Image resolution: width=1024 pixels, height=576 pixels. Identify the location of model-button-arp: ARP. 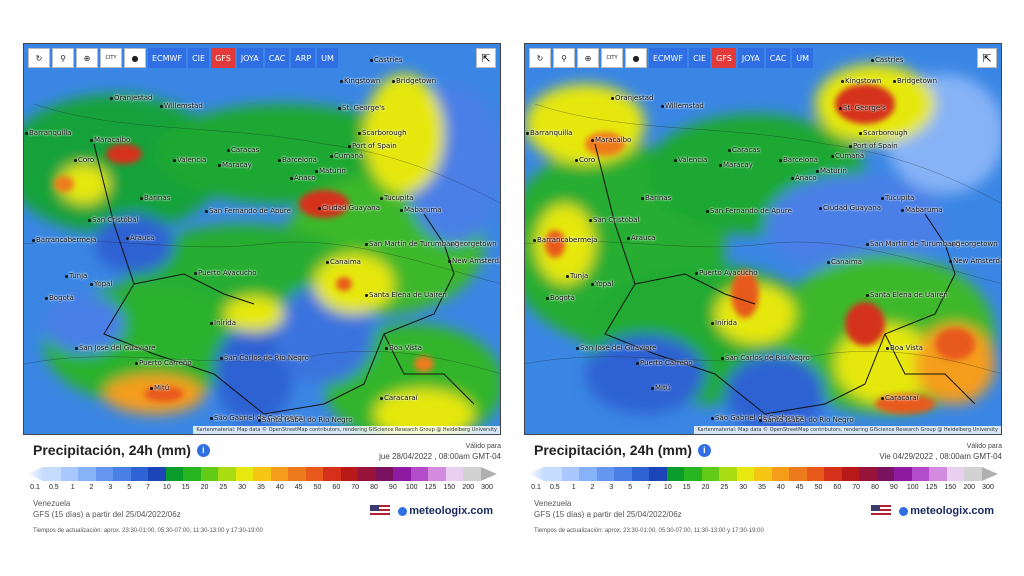
(303, 58).